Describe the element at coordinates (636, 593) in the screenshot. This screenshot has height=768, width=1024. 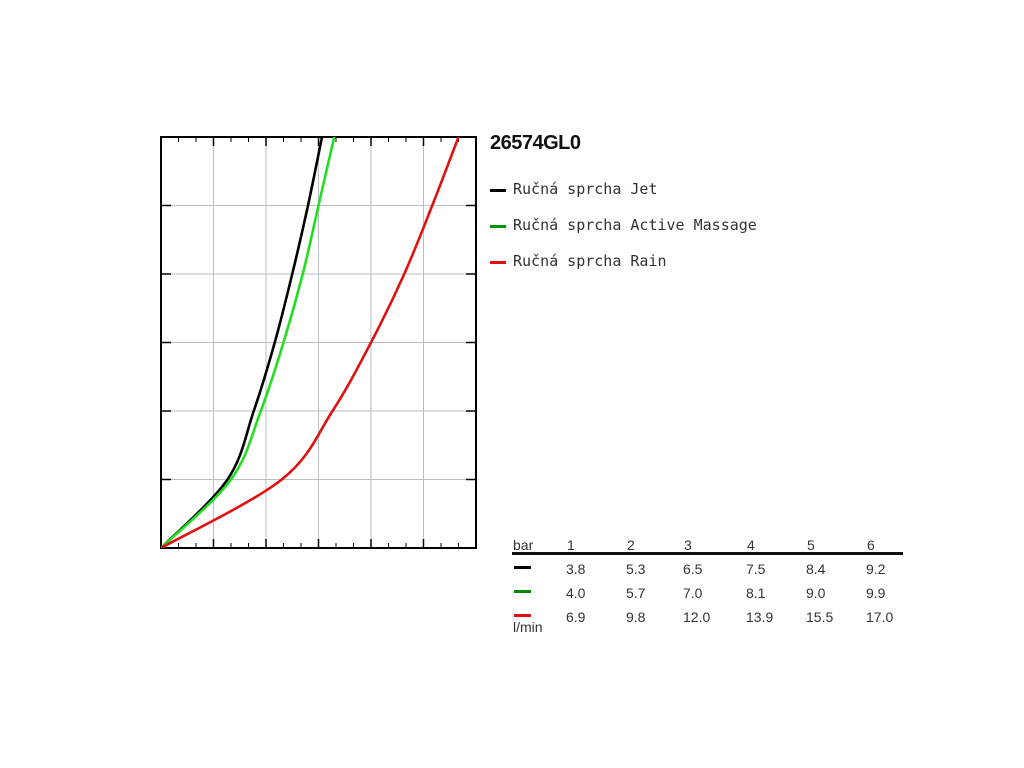
I see `table-cell: 5.7` at that location.